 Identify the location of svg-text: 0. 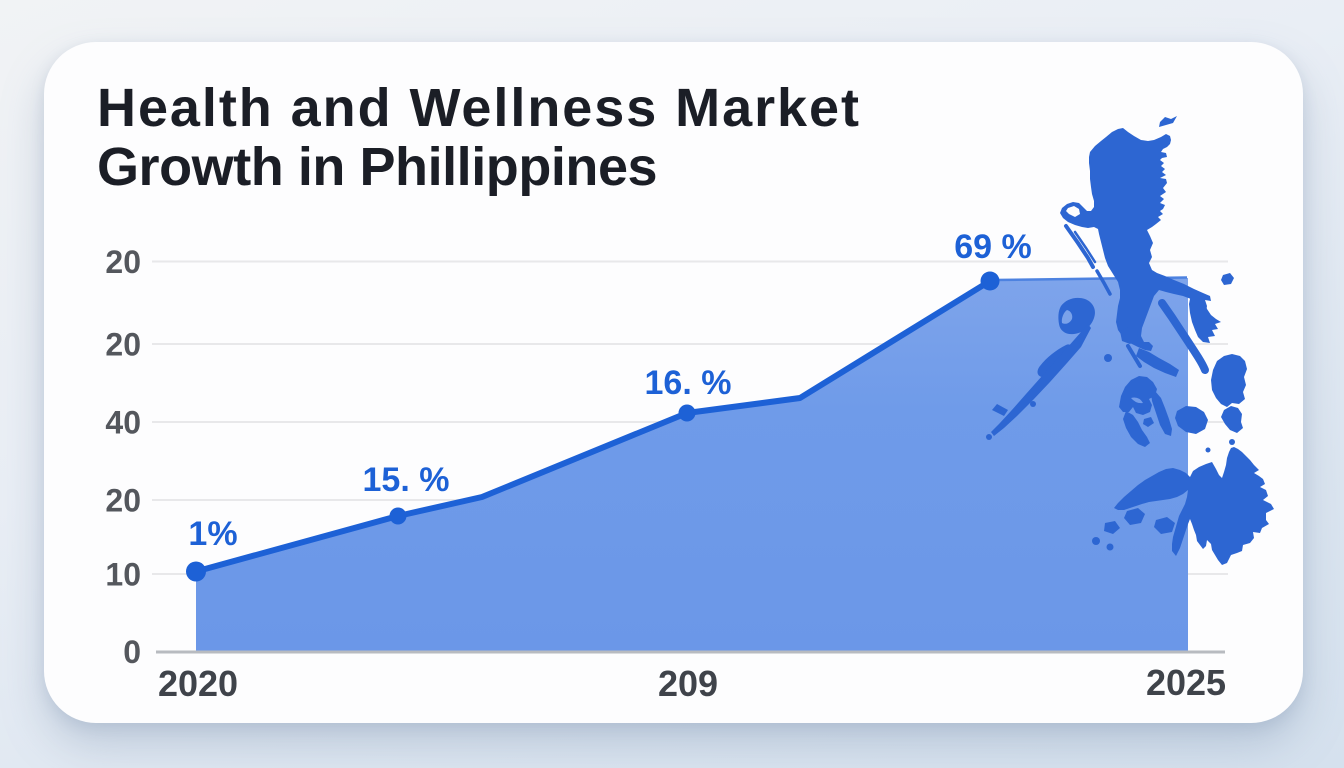
(132, 652).